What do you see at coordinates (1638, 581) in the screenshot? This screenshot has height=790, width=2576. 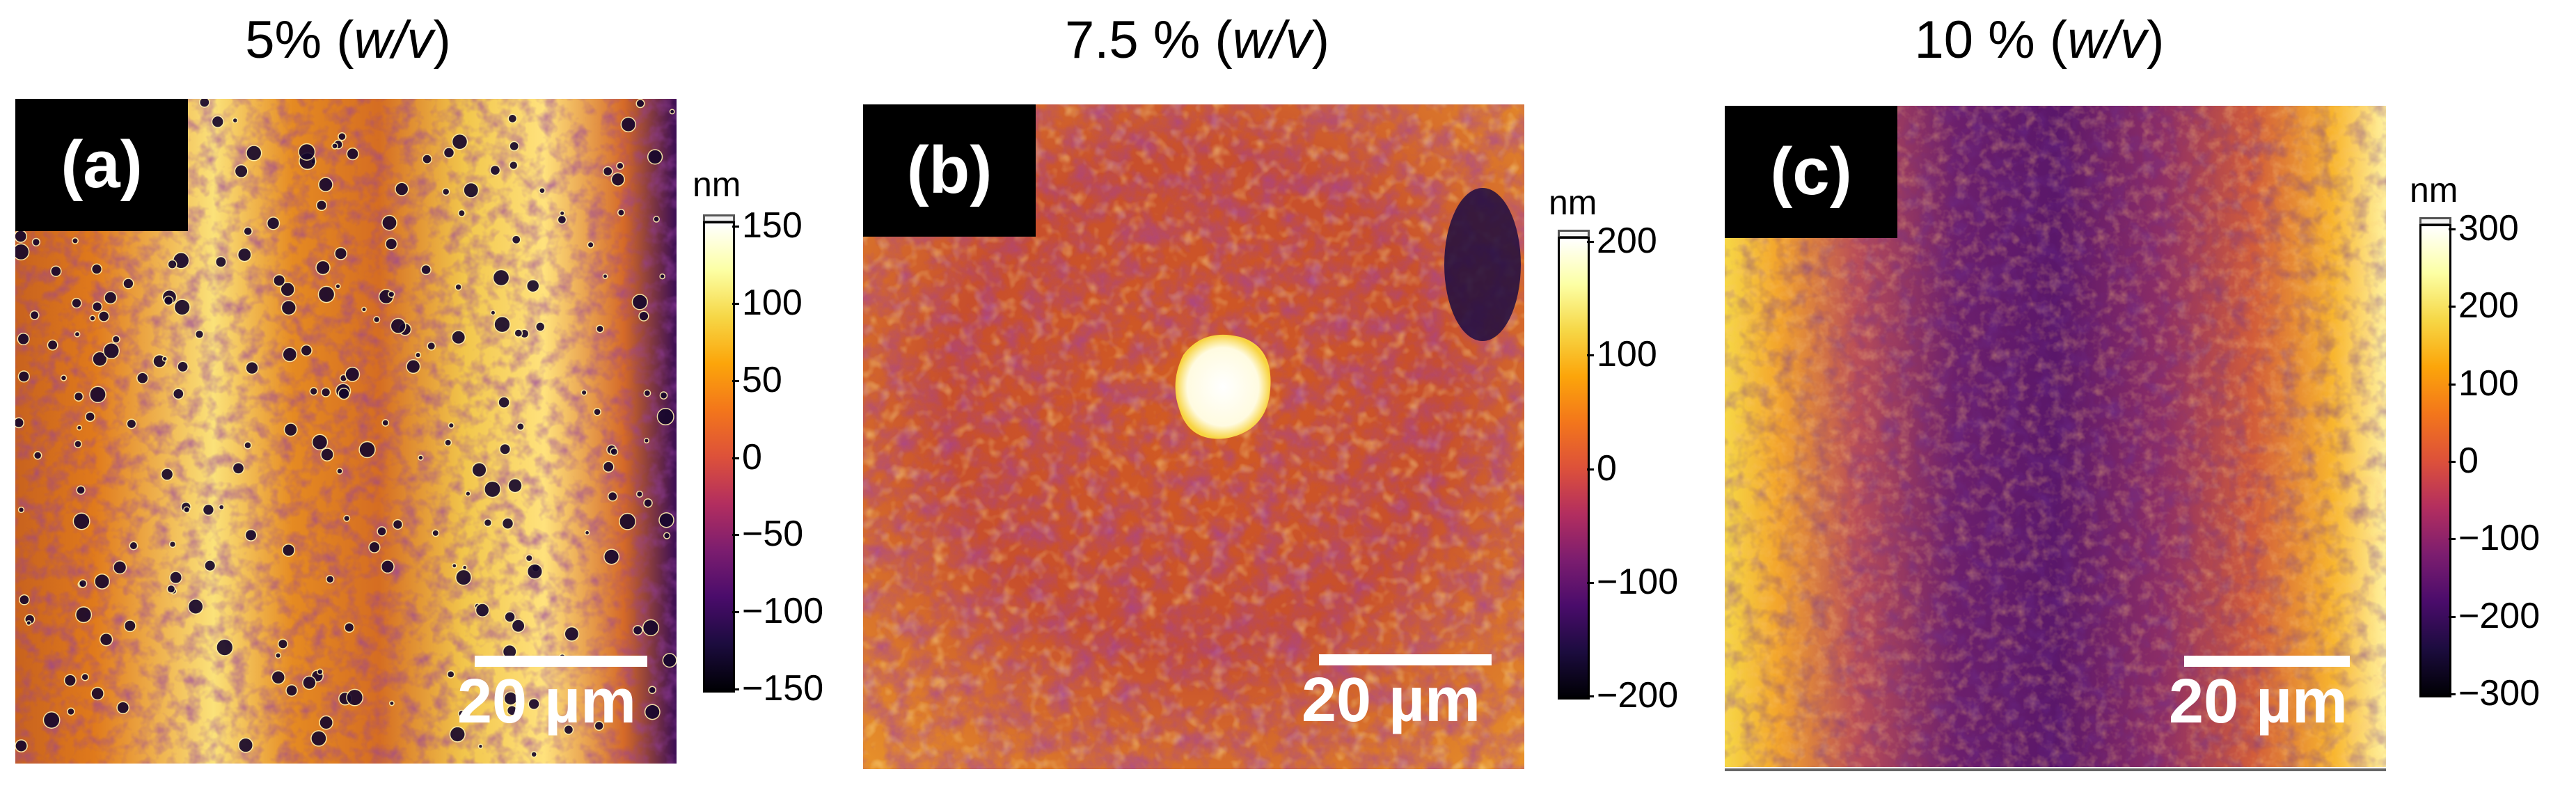 I see `colorbar-b-tick-label: −100` at bounding box center [1638, 581].